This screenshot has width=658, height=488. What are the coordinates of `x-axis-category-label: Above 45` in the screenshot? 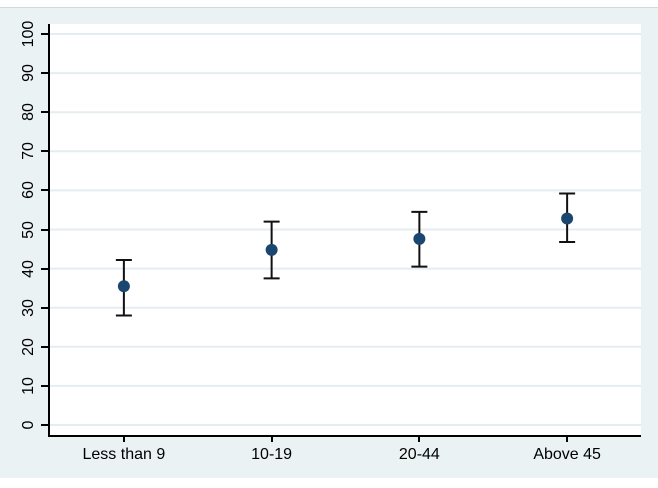 It's located at (567, 454).